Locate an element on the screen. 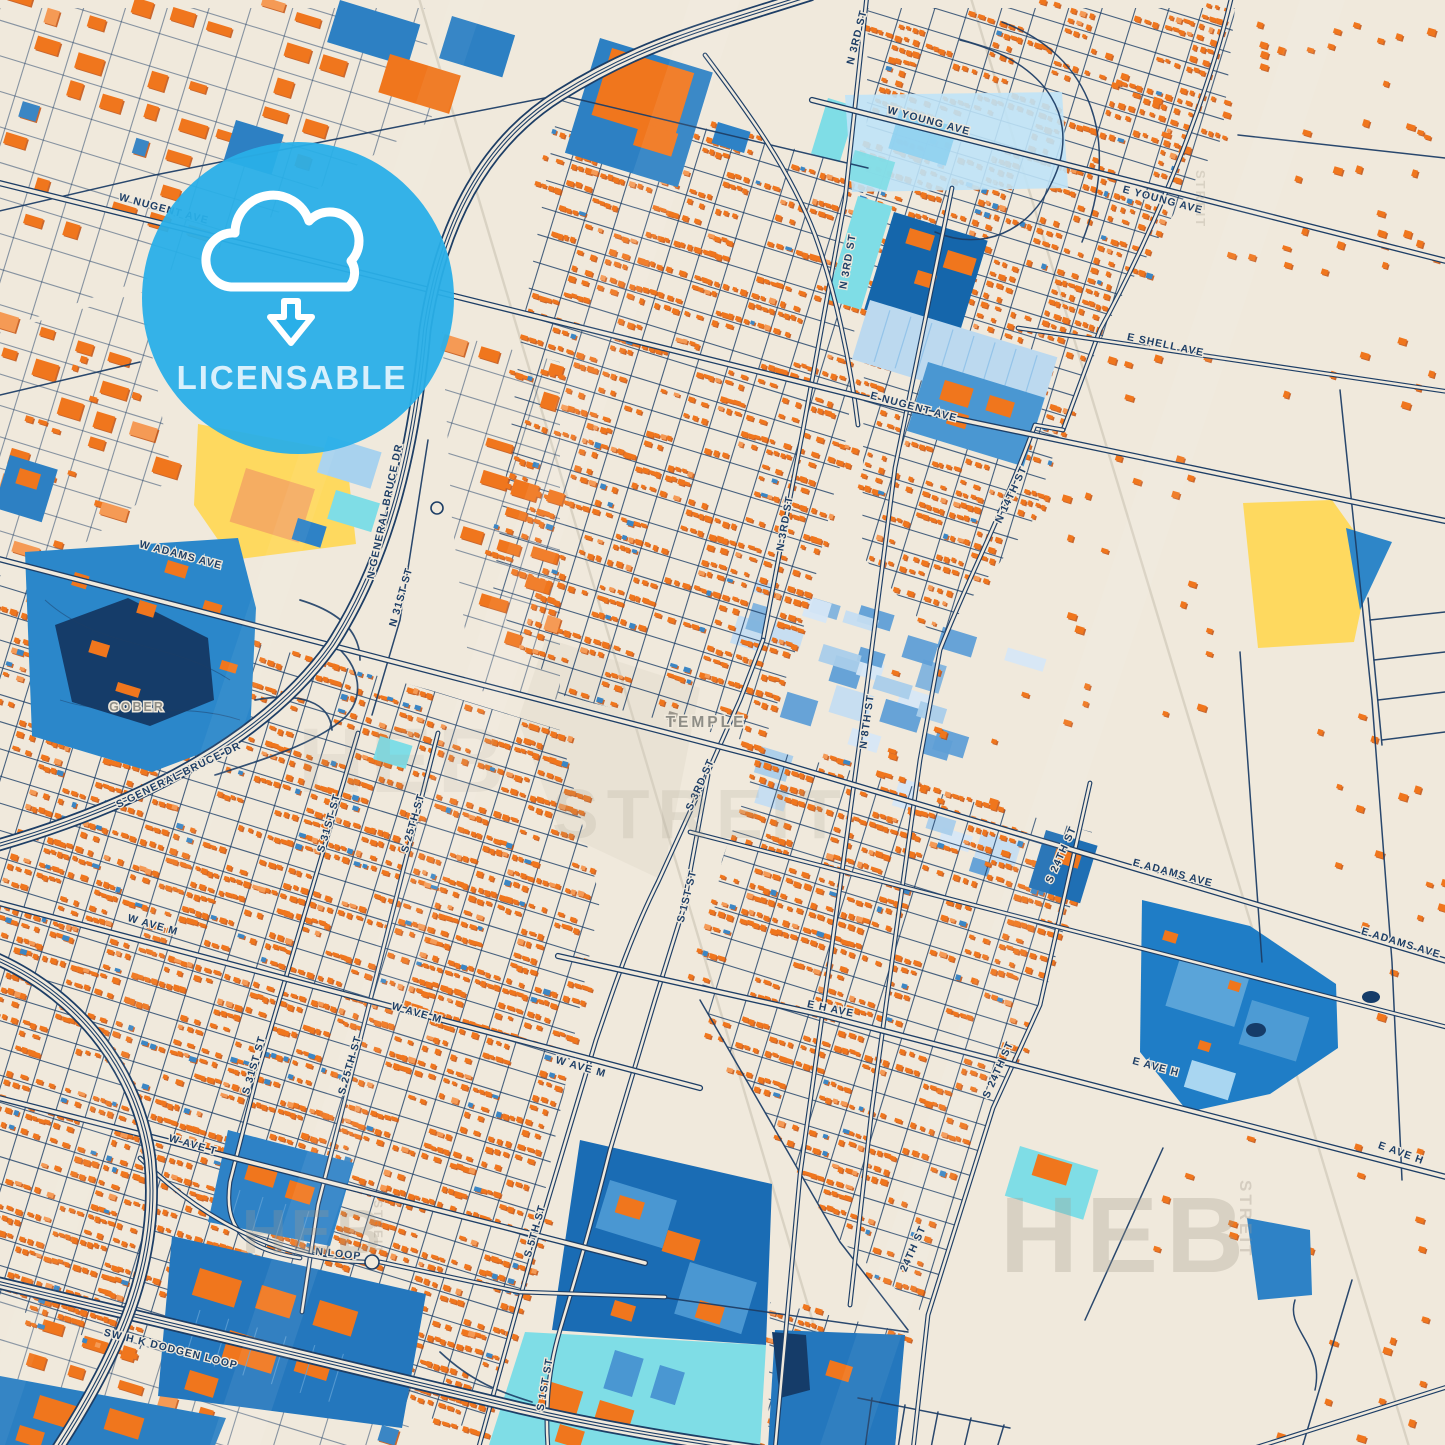  download-arrow-icon is located at coordinates (291, 322).